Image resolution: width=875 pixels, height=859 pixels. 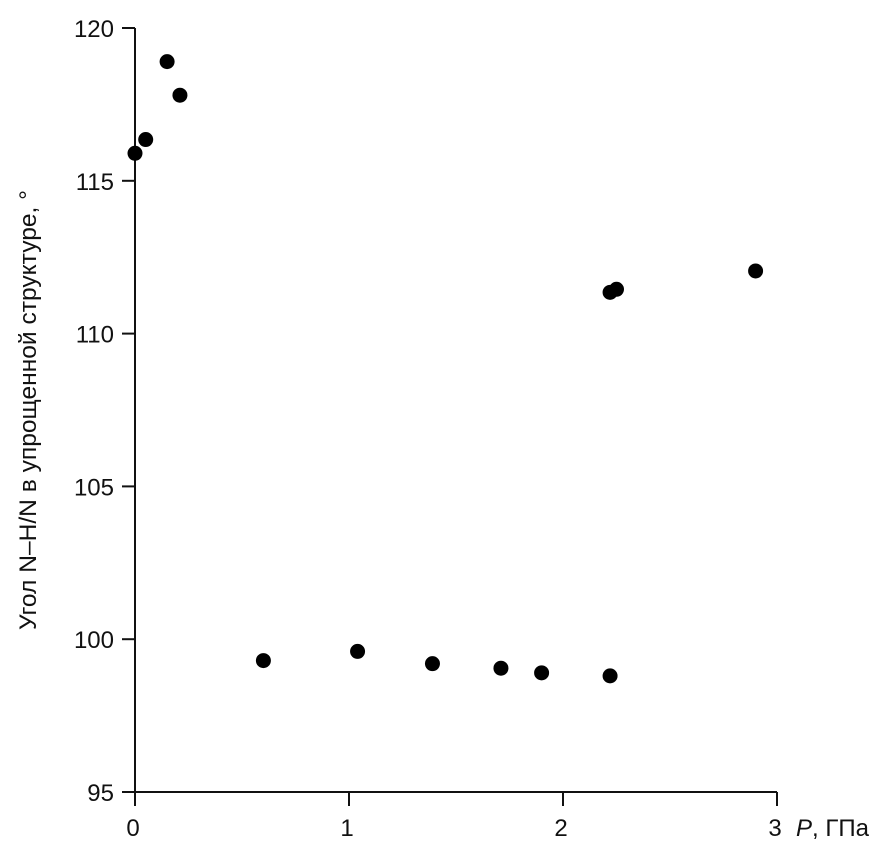 What do you see at coordinates (132, 828) in the screenshot?
I see `x-tick-label: 0` at bounding box center [132, 828].